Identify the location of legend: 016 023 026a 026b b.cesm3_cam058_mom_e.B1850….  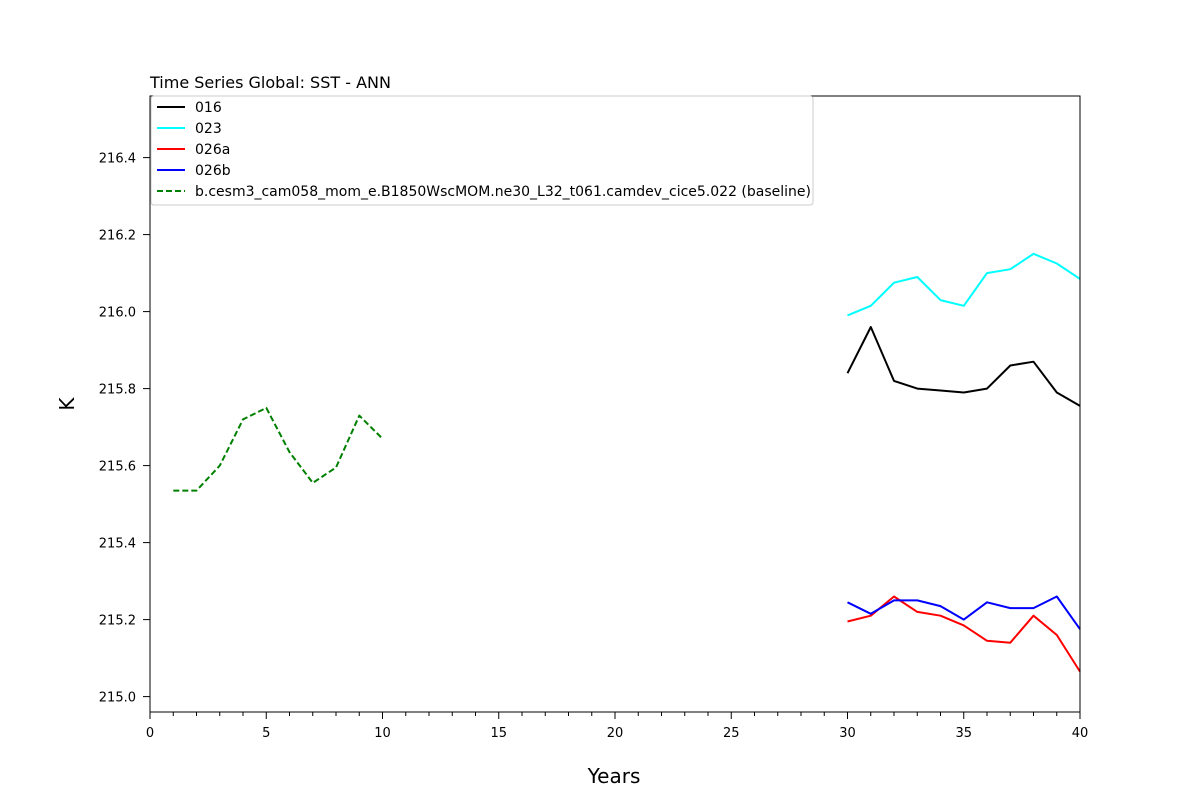
(482, 150).